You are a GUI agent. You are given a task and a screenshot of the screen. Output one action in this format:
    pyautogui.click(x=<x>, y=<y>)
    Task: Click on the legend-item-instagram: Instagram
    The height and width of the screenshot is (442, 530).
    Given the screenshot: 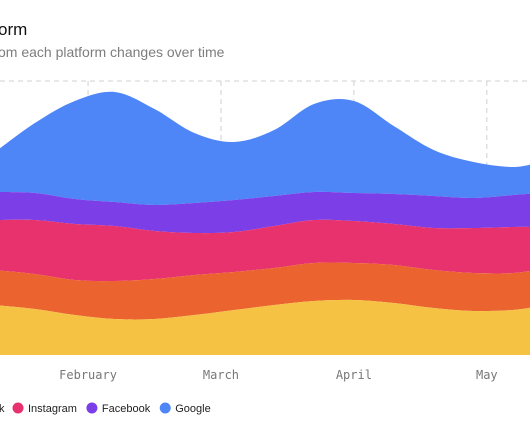 What is the action you would take?
    pyautogui.click(x=44, y=409)
    